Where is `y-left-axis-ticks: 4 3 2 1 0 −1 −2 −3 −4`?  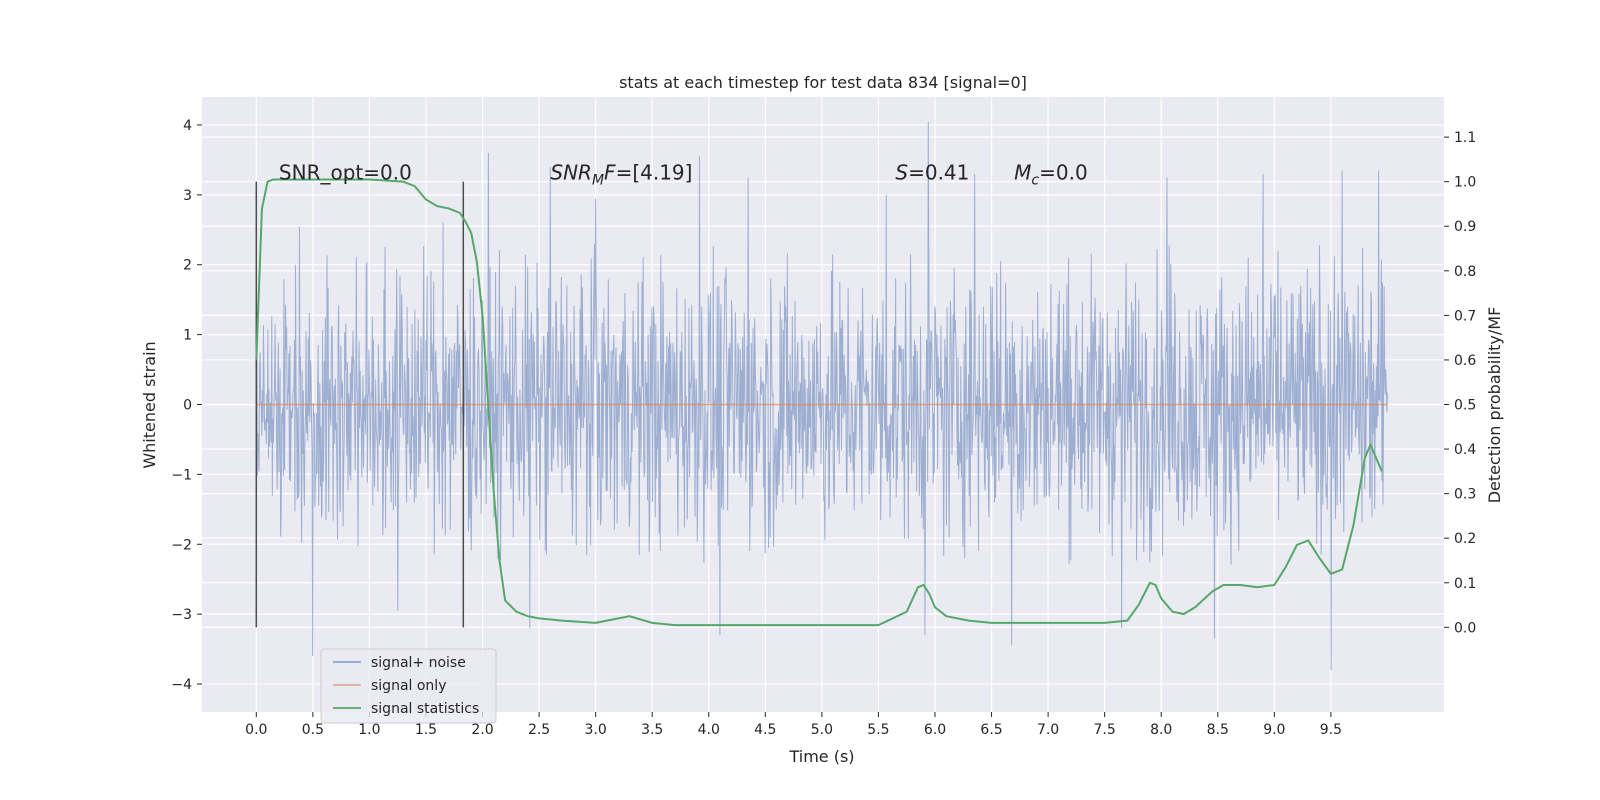
y-left-axis-ticks: 4 3 2 1 0 −1 −2 −3 −4 is located at coordinates (186, 405).